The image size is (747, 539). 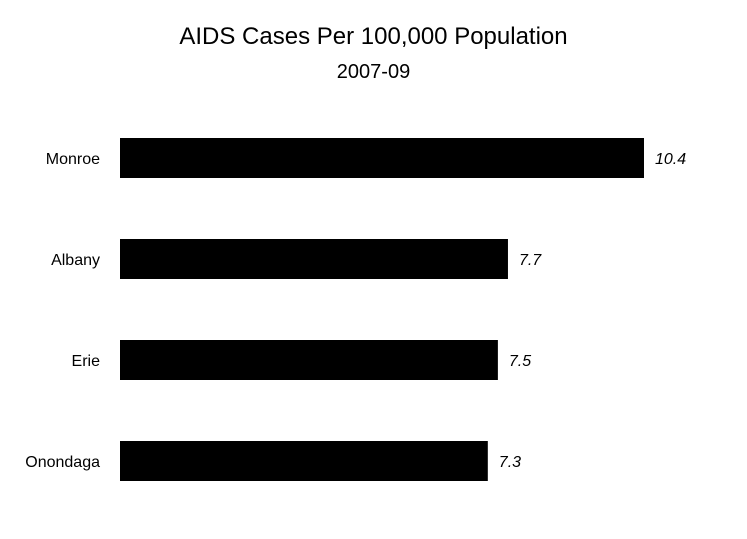 What do you see at coordinates (314, 259) in the screenshot?
I see `bar-albany` at bounding box center [314, 259].